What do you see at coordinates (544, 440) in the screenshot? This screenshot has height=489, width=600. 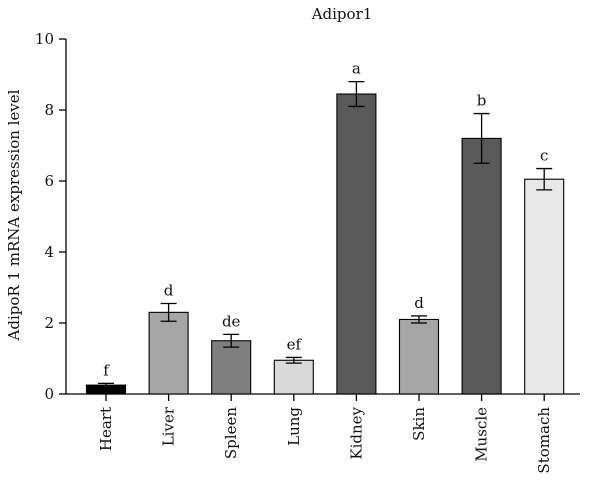 I see `x-tick-label: Stomach` at bounding box center [544, 440].